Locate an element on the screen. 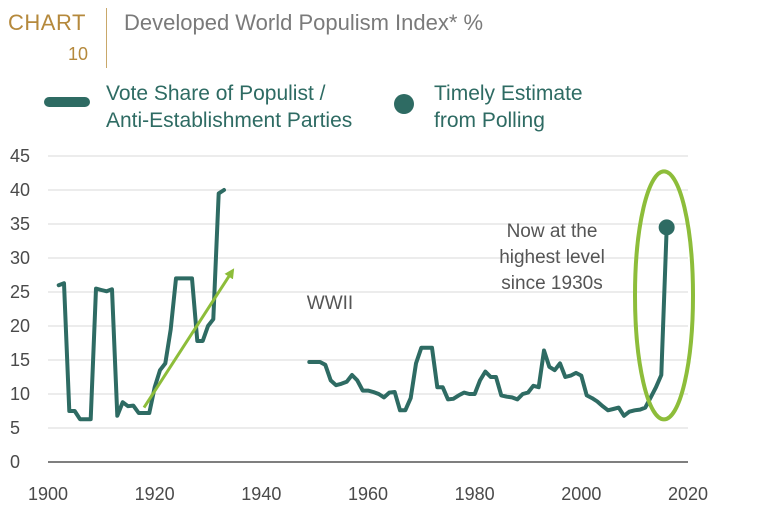 The image size is (768, 514). legend-dot-label: Timely Estimate from Polling is located at coordinates (508, 107).